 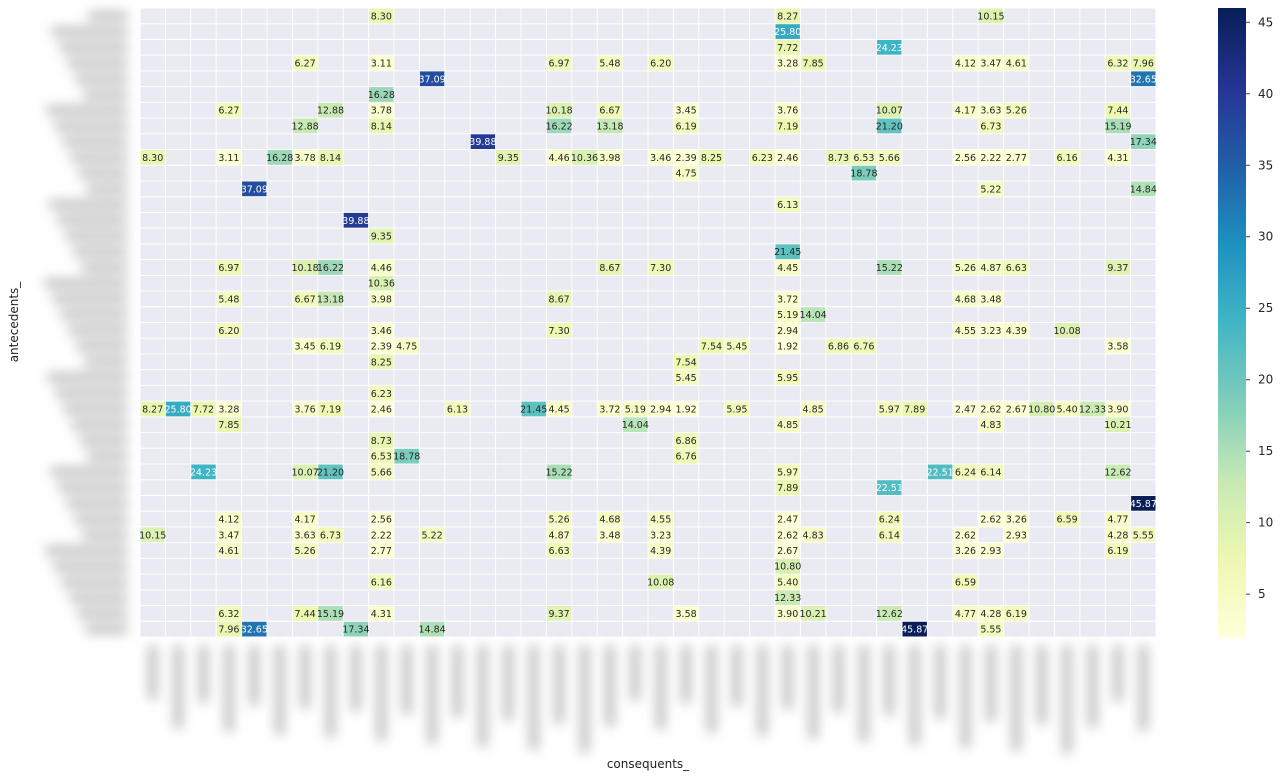 What do you see at coordinates (812, 315) in the screenshot?
I see `heatmap-cell-label: 14.04` at bounding box center [812, 315].